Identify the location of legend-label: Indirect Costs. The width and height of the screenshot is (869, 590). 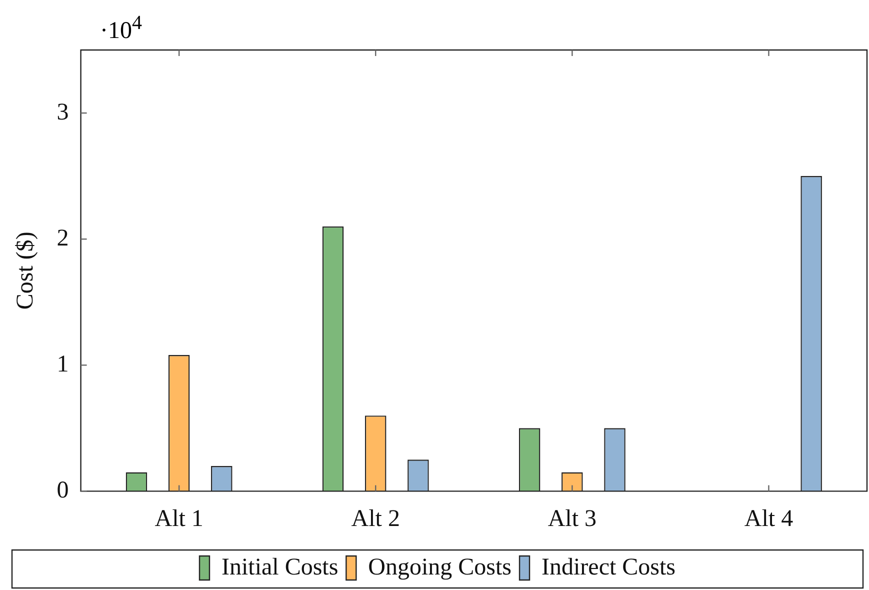
(609, 567).